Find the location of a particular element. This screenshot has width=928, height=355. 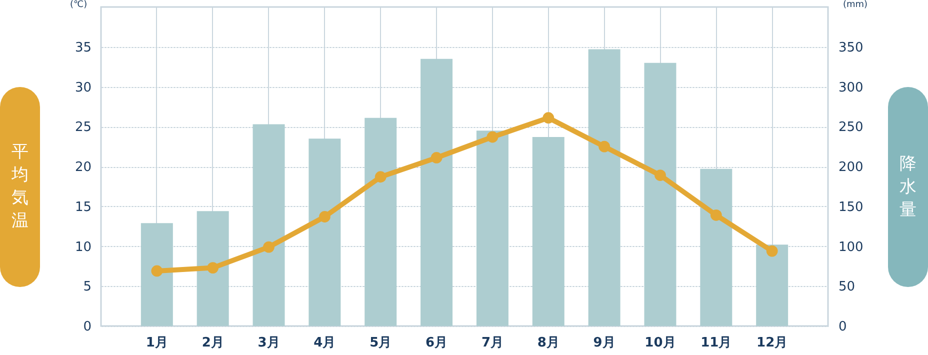

x-tick-label: 2月 is located at coordinates (213, 343).